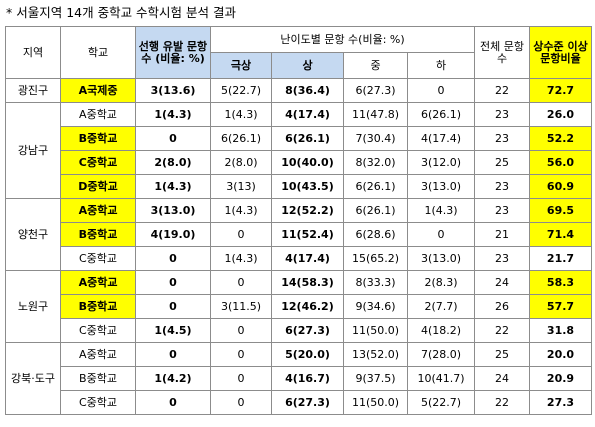  Describe the element at coordinates (98, 90) in the screenshot. I see `school-cell: A국제중` at that location.